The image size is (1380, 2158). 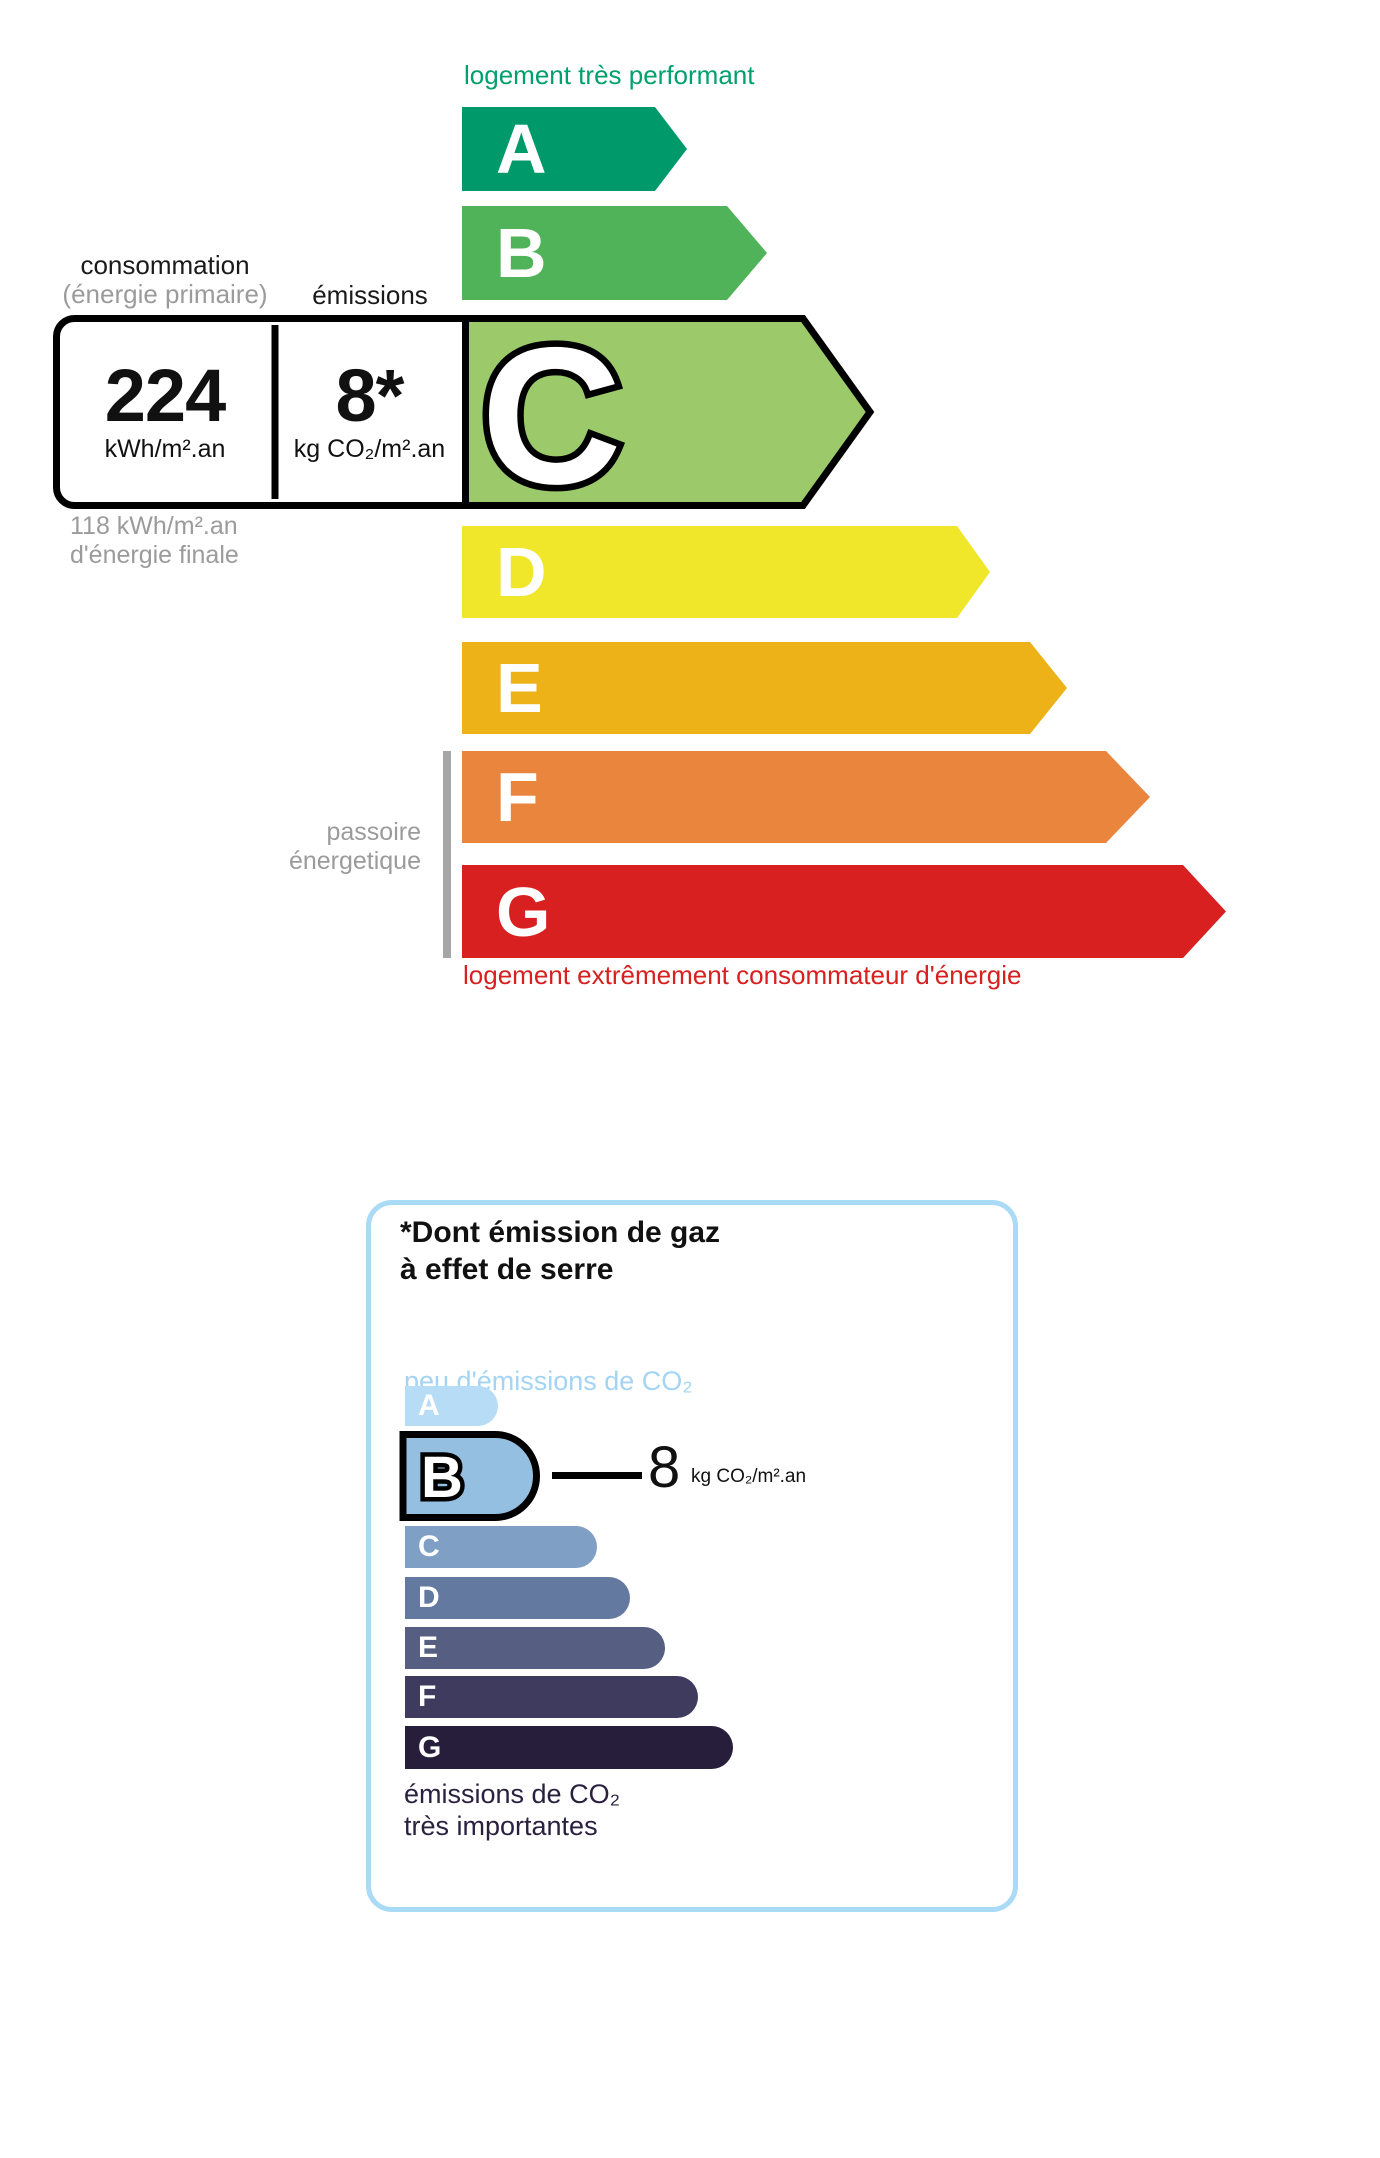 I want to click on energy-class-letter: A, so click(x=521, y=149).